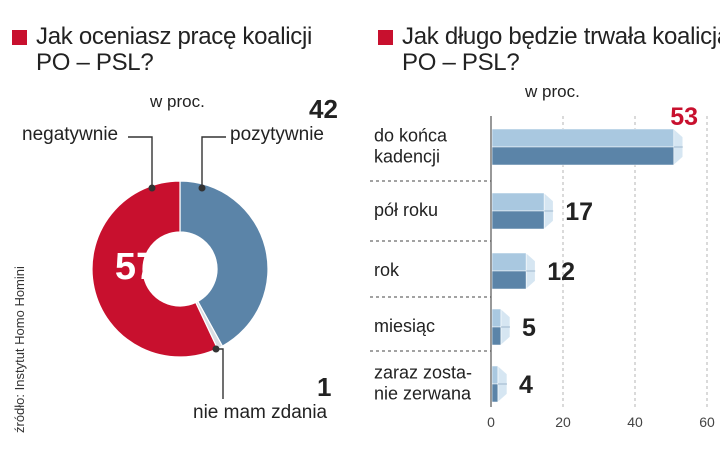  What do you see at coordinates (404, 326) in the screenshot?
I see `category-label-4-line-1: miesiąc` at bounding box center [404, 326].